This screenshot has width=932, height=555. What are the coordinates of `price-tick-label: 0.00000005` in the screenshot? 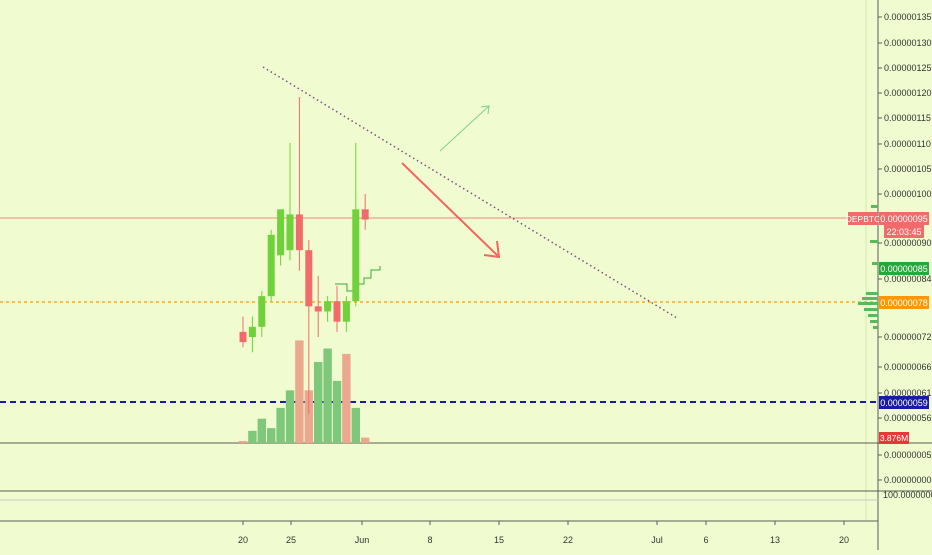 It's located at (908, 455).